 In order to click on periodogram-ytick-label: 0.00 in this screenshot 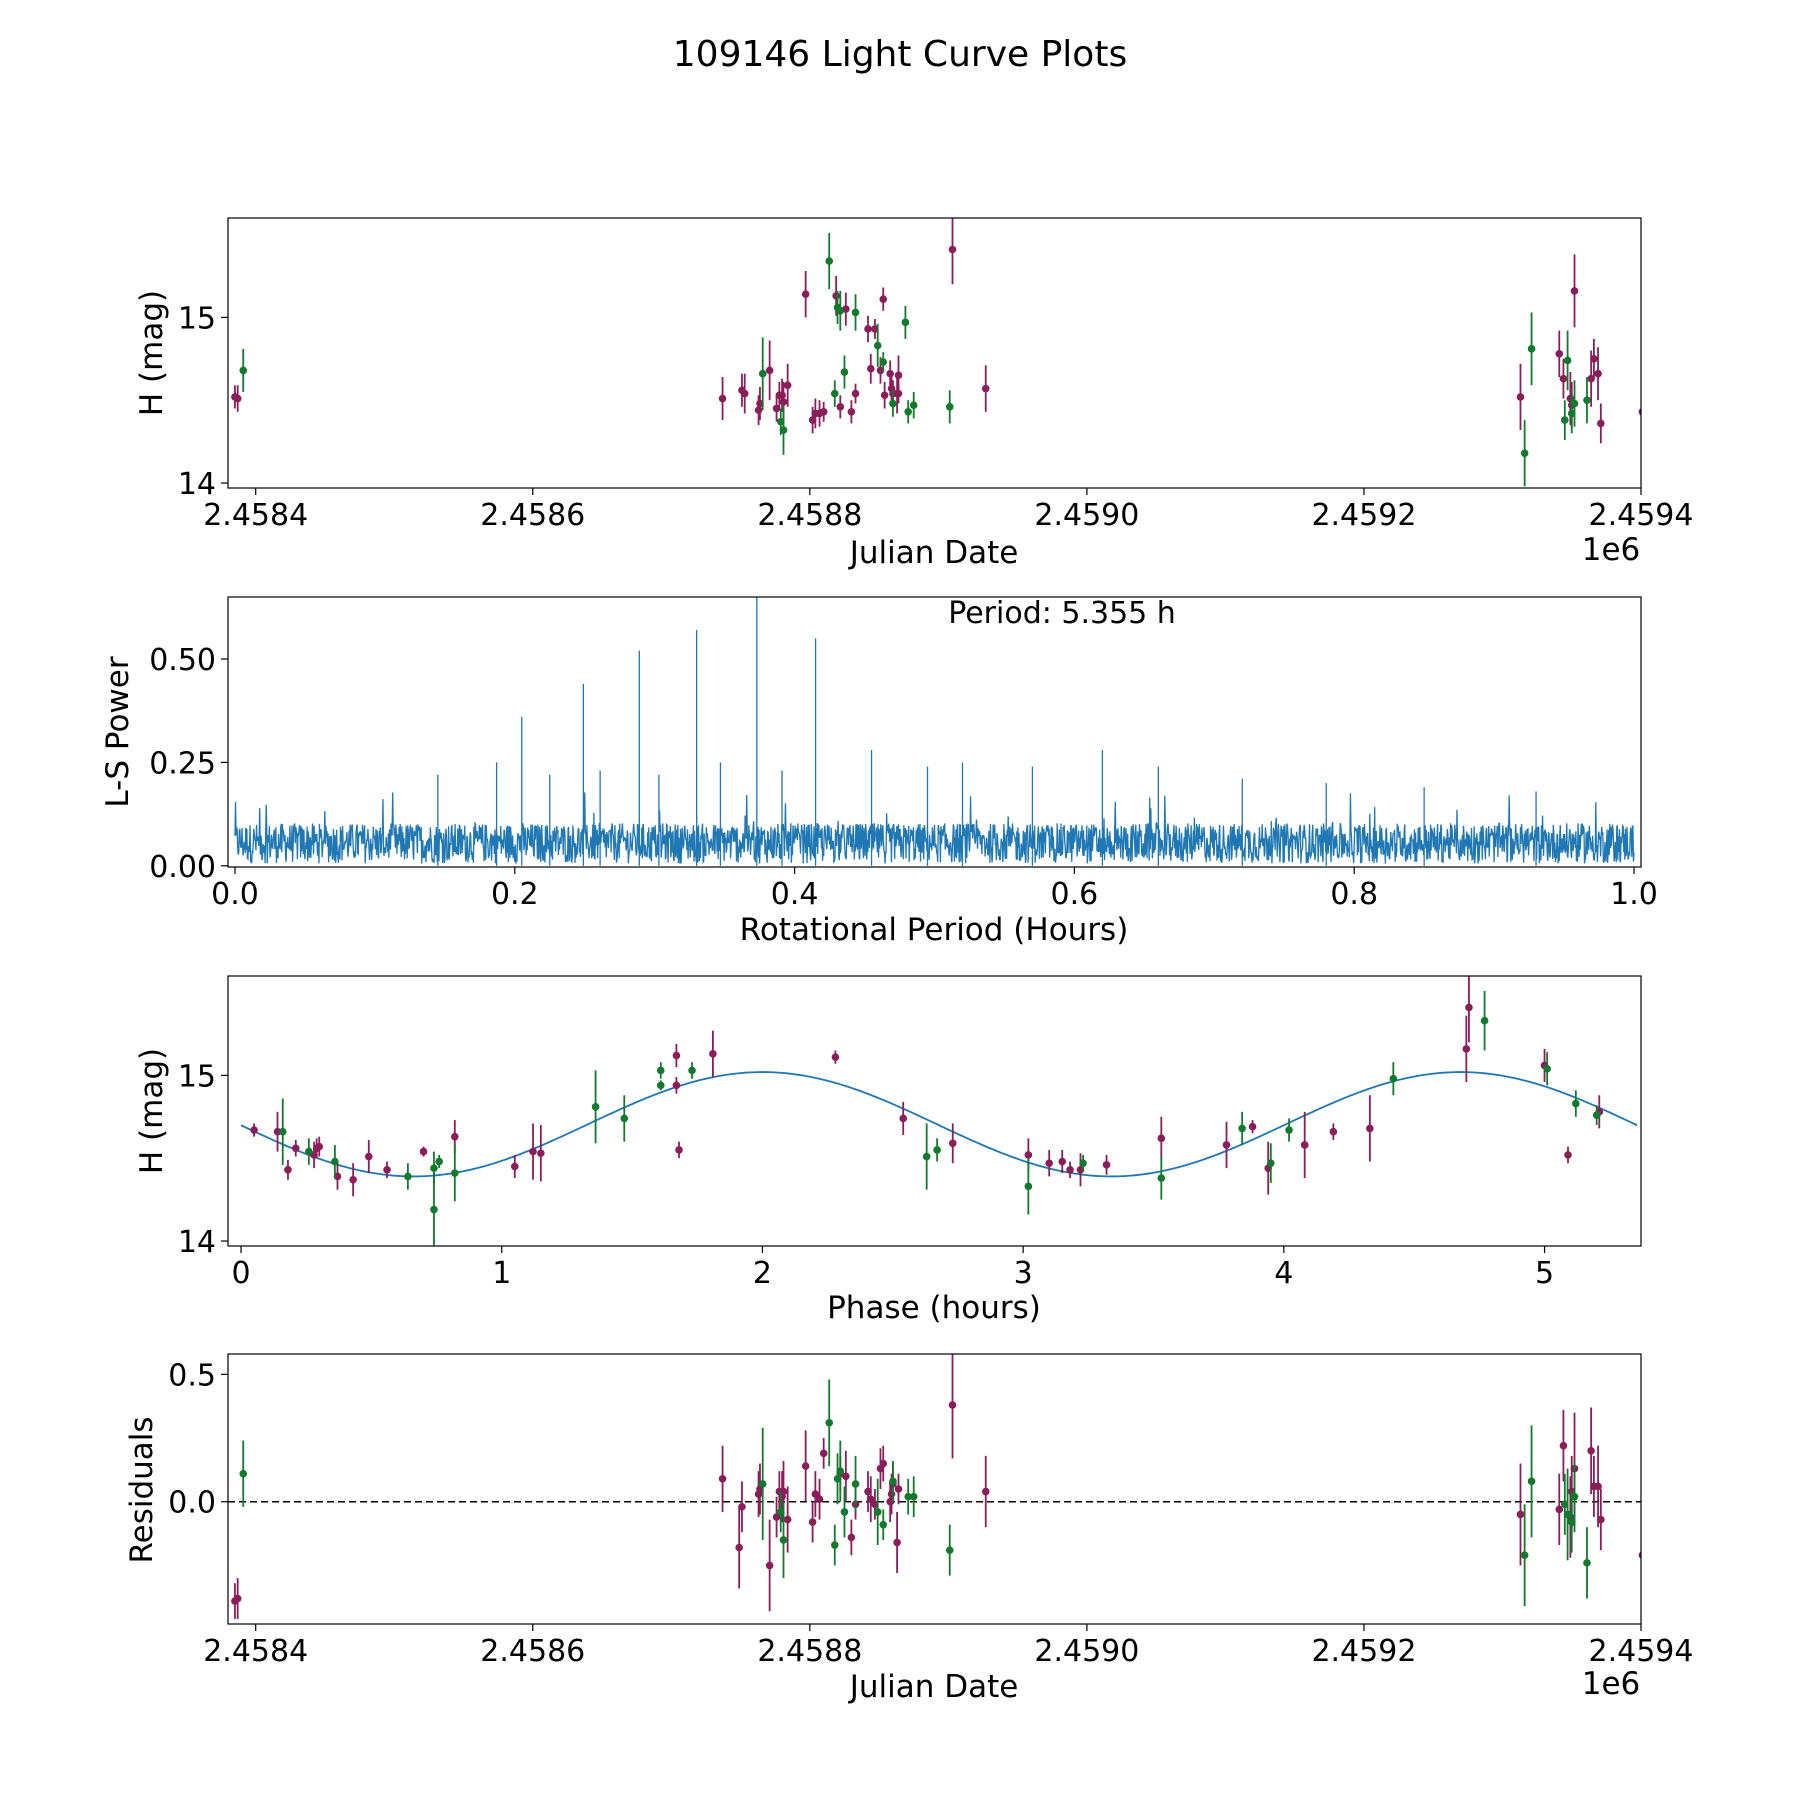, I will do `click(182, 867)`.